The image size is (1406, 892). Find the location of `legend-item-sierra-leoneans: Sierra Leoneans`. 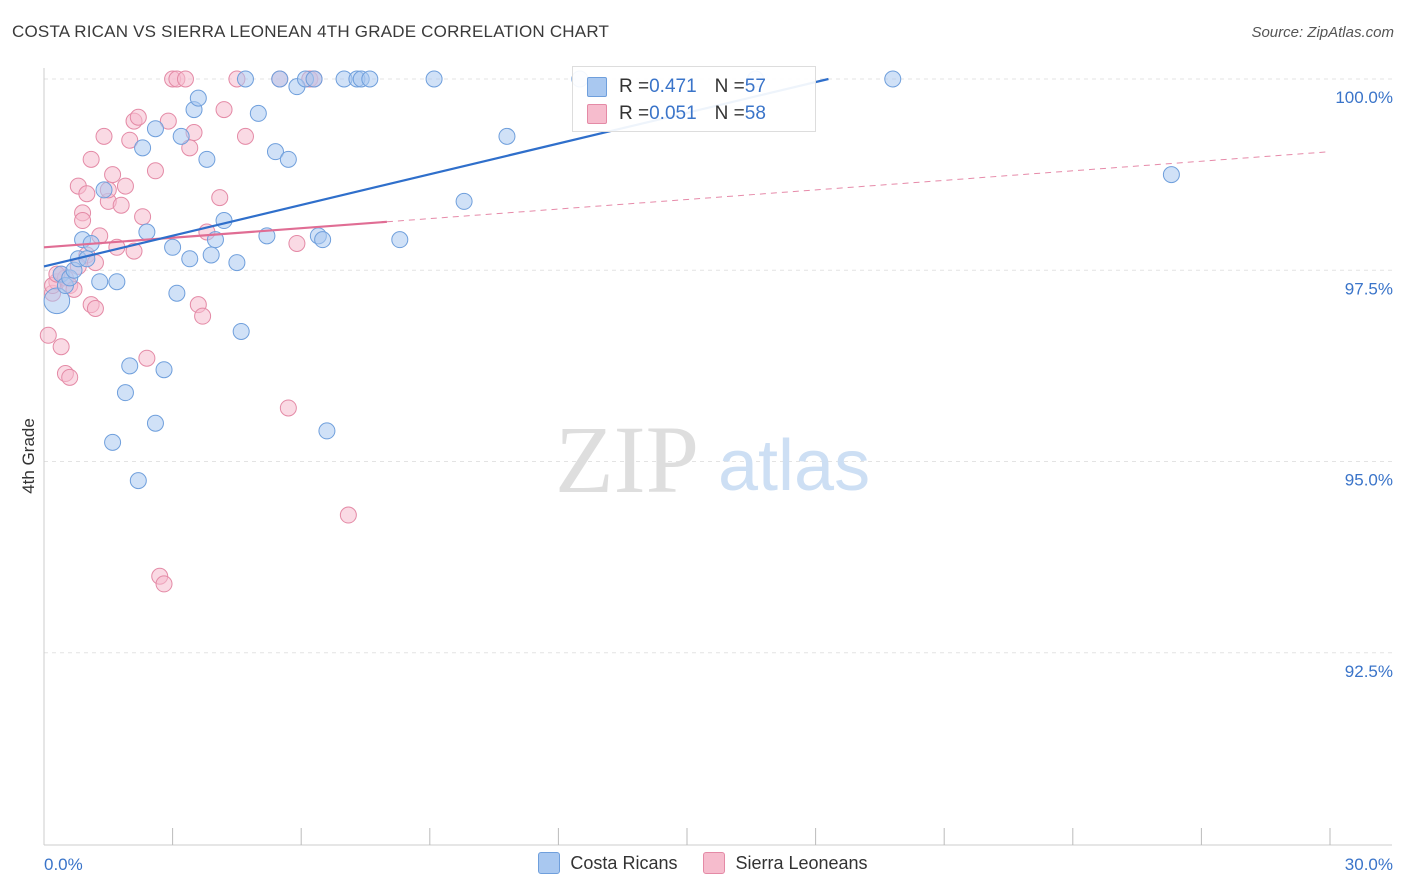

legend-item-sierra-leoneans: Sierra Leoneans is located at coordinates (785, 863).